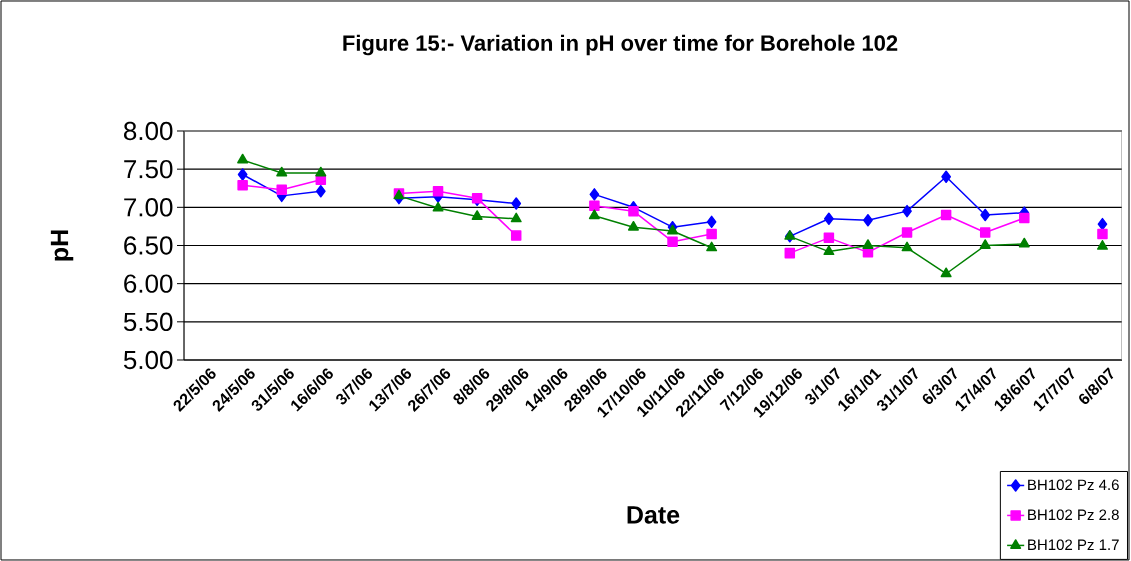 Image resolution: width=1131 pixels, height=561 pixels. What do you see at coordinates (1073, 485) in the screenshot?
I see `legend-label: BH102 Pz 4.6` at bounding box center [1073, 485].